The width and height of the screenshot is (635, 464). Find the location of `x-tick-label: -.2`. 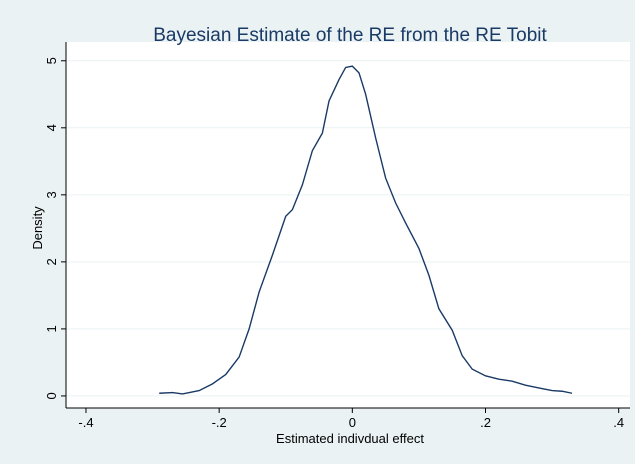

x-tick-label: -.2 is located at coordinates (219, 422).